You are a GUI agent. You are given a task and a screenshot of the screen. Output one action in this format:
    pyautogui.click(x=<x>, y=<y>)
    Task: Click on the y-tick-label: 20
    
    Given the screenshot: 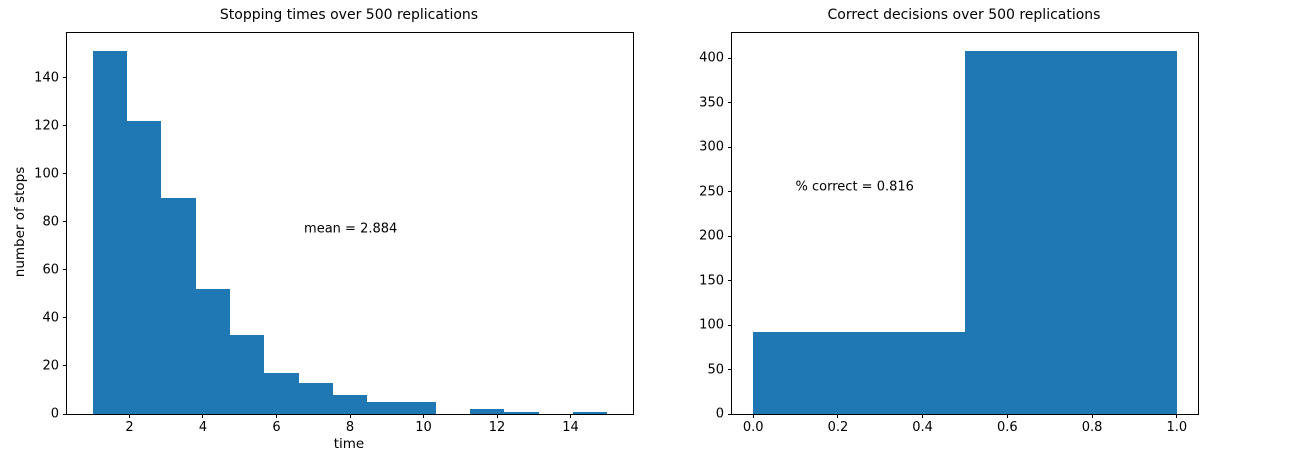 What is the action you would take?
    pyautogui.click(x=50, y=366)
    